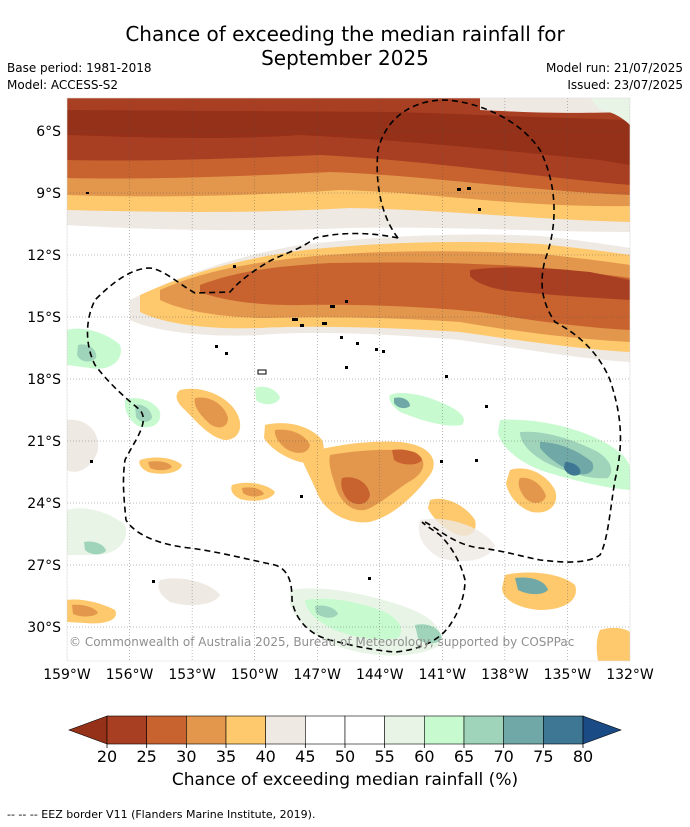 The height and width of the screenshot is (827, 690). I want to click on colorbar-tick-label: 40, so click(265, 756).